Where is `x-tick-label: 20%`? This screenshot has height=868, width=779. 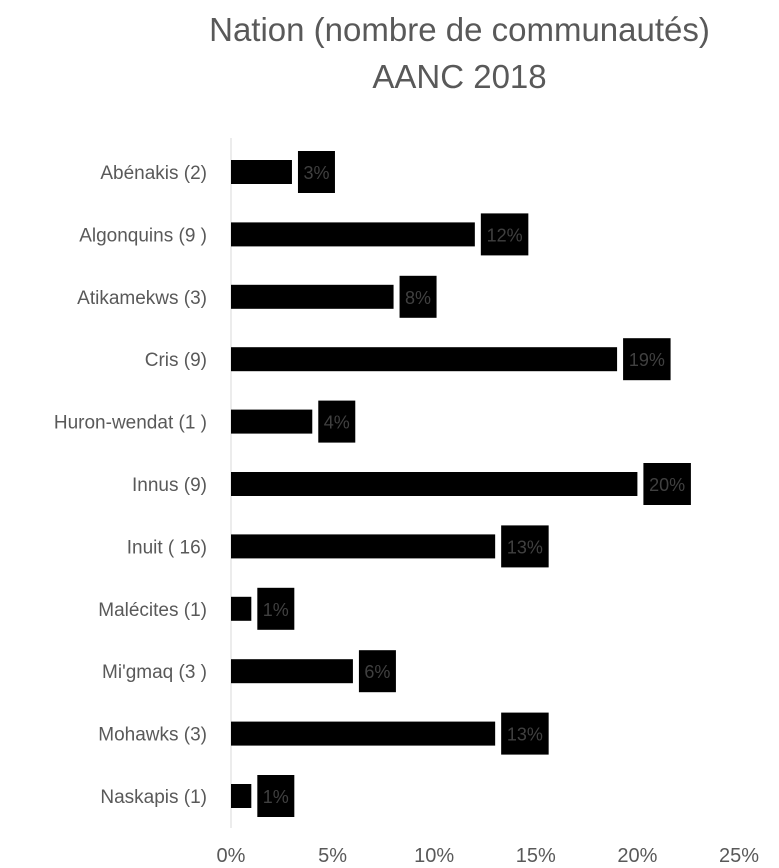 x-tick-label: 20% is located at coordinates (637, 856).